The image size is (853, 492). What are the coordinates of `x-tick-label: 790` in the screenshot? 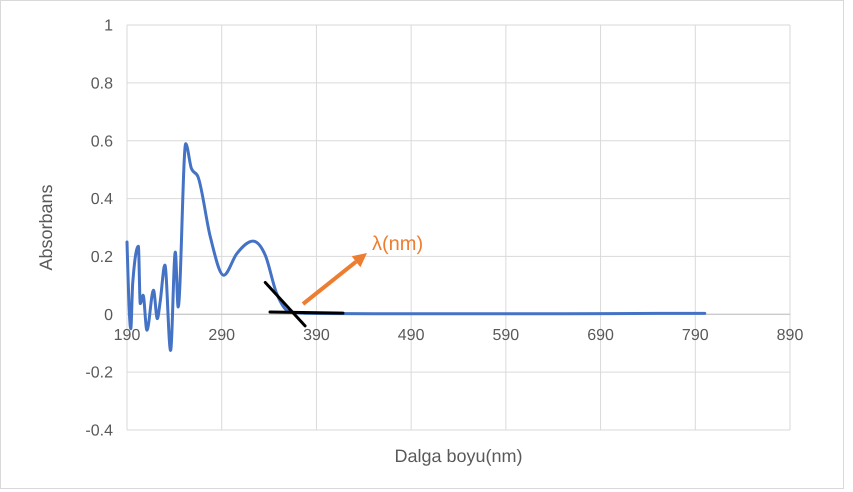 It's located at (695, 335).